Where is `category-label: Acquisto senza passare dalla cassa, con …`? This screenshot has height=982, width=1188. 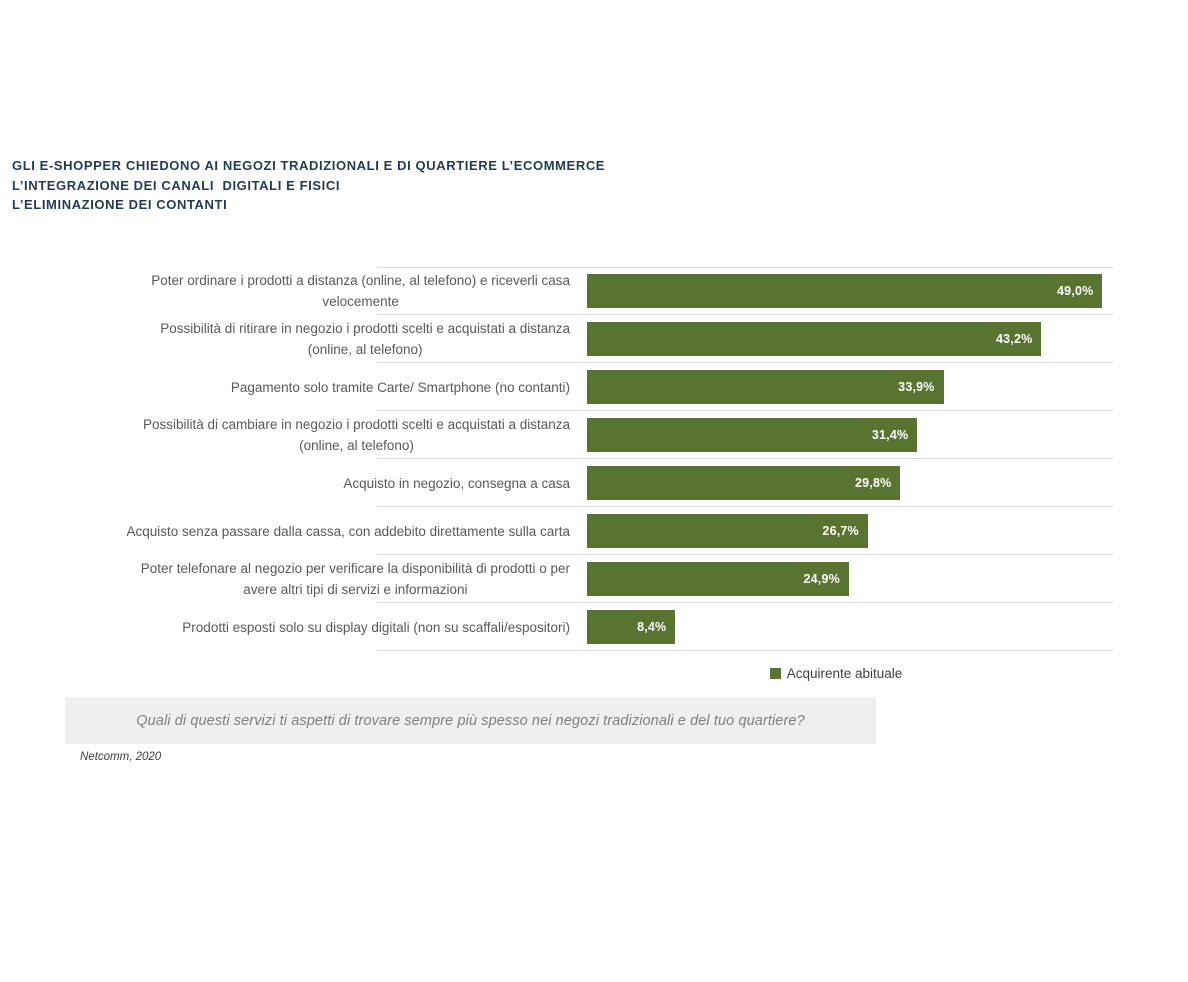 category-label: Acquisto senza passare dalla cassa, con … is located at coordinates (285, 531).